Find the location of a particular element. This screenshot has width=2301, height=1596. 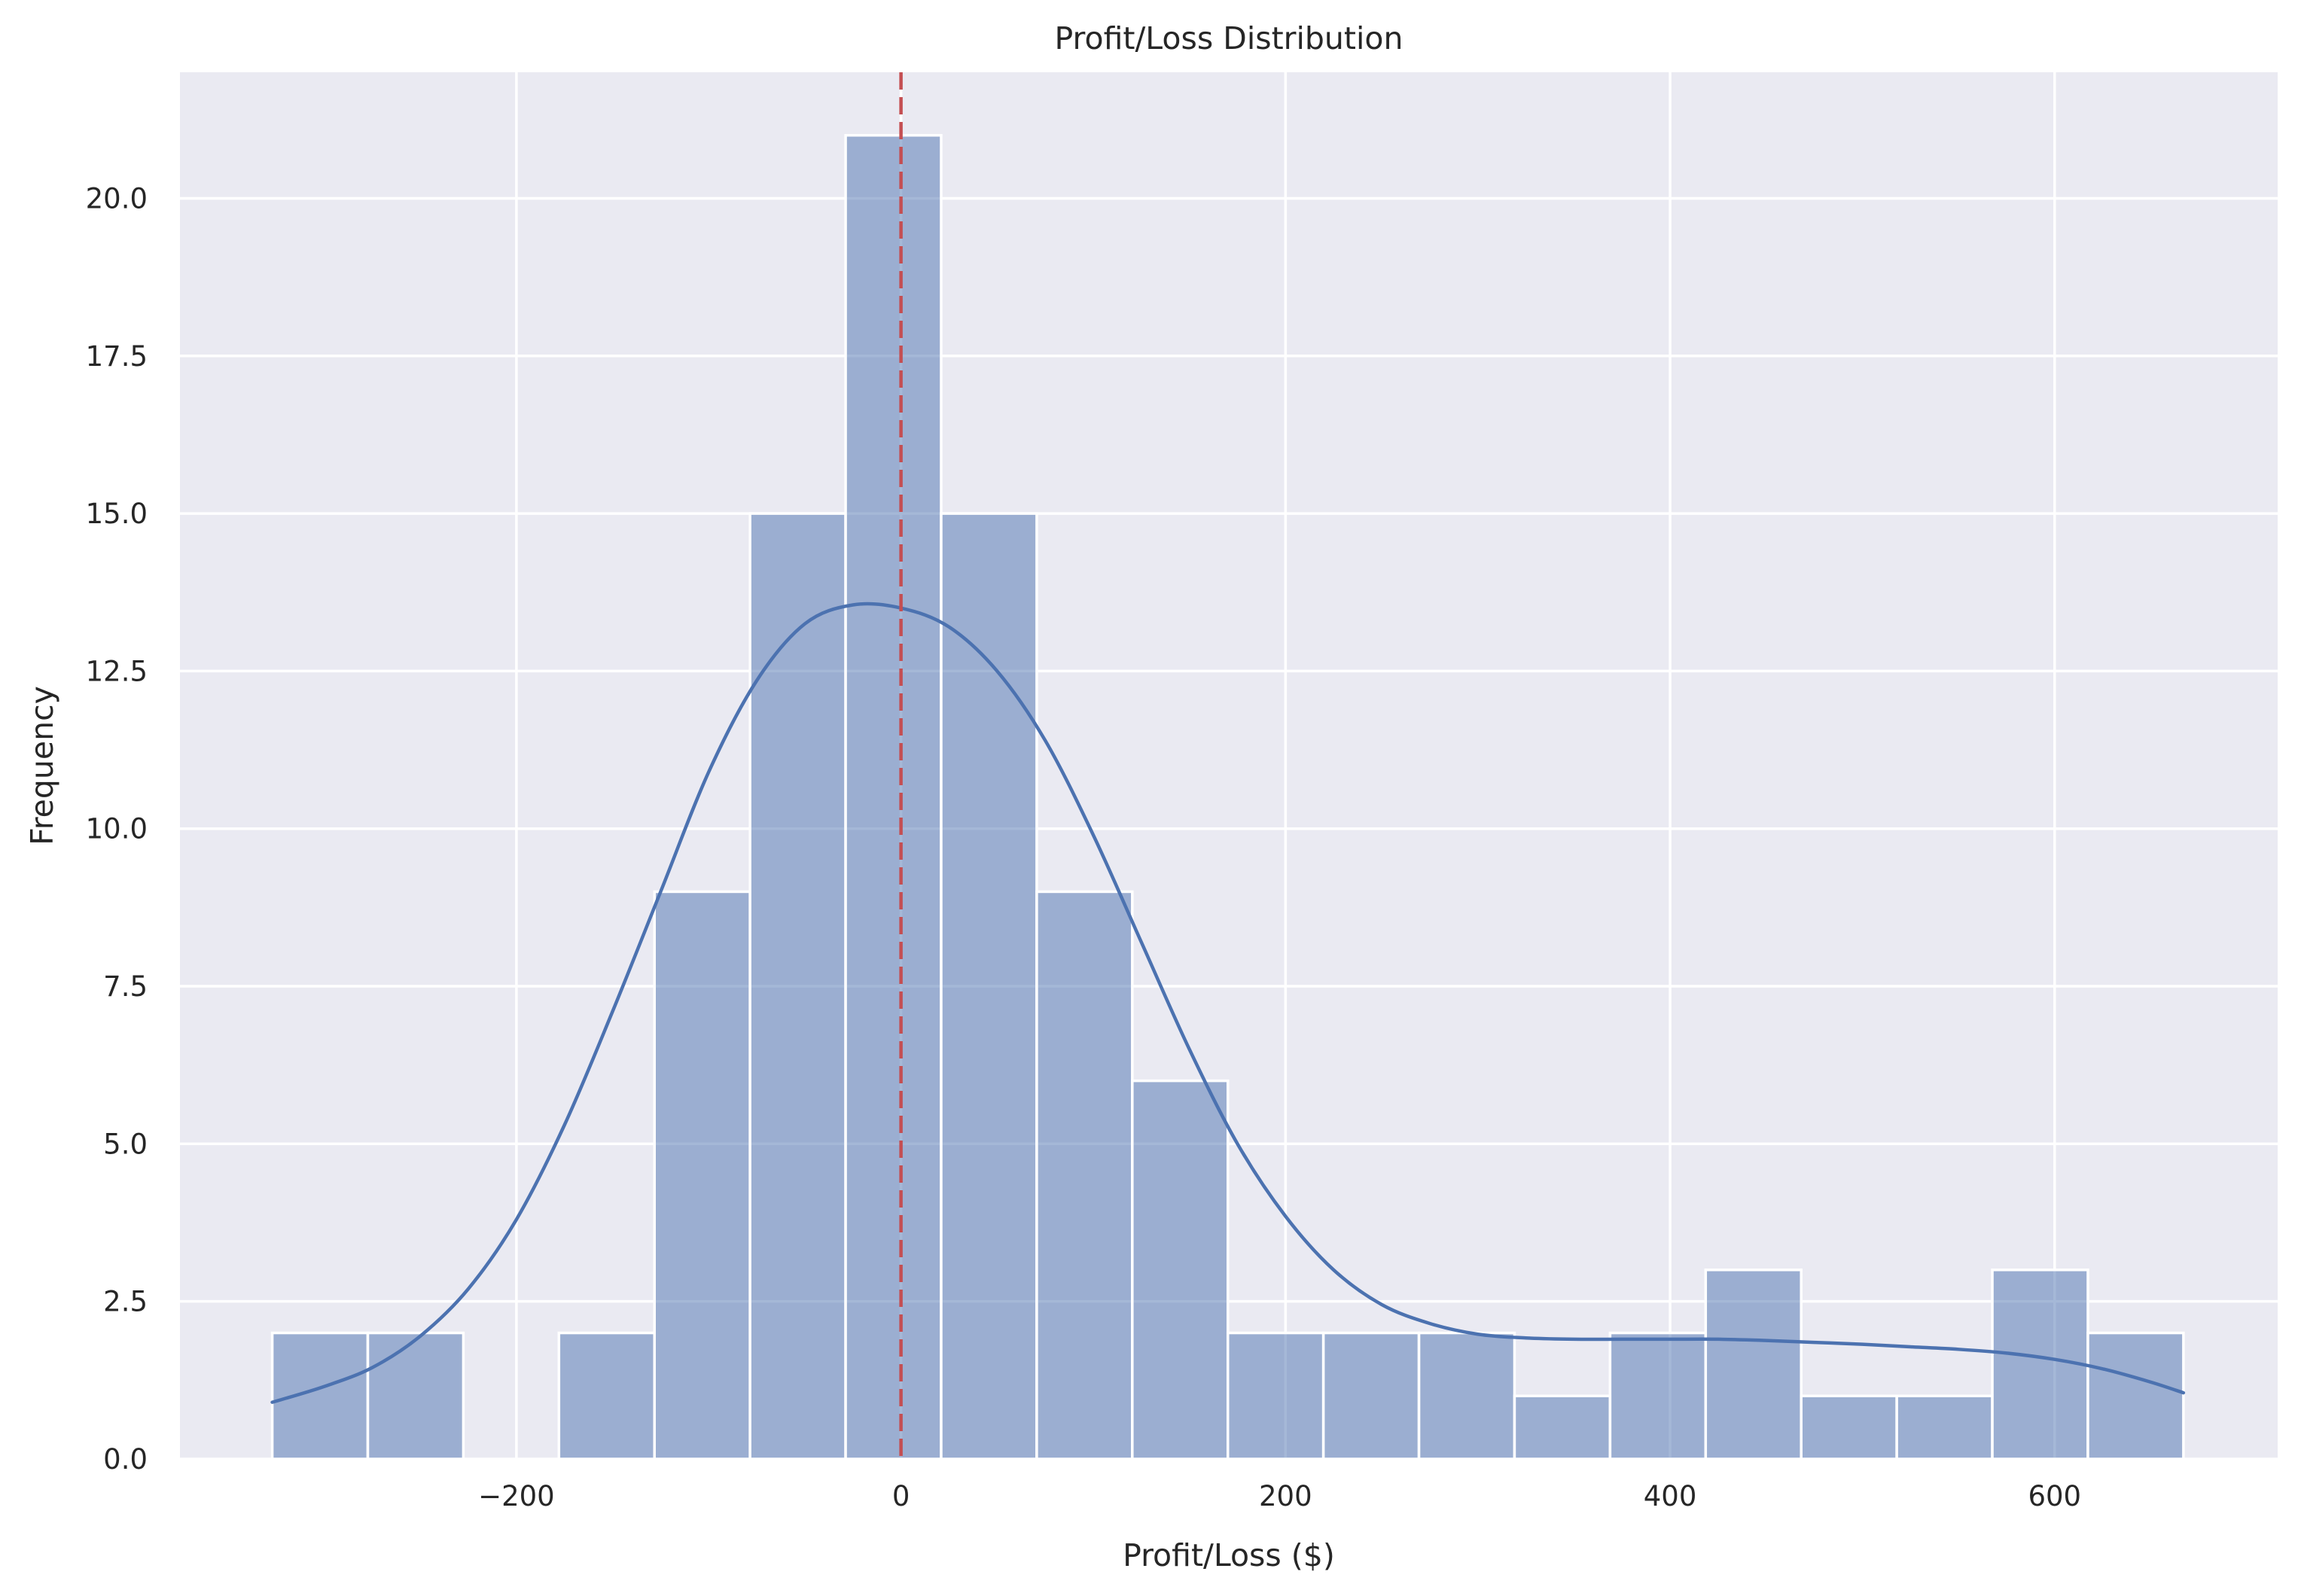

x-axis-ticks: −200 0 200 400 600 is located at coordinates (1279, 1496).